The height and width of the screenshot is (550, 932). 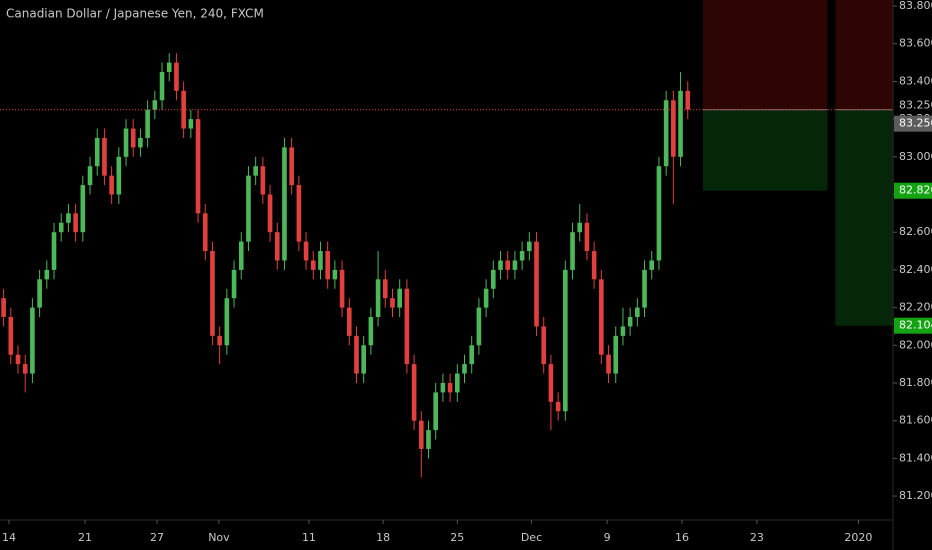 What do you see at coordinates (915, 420) in the screenshot?
I see `y-tick-label: 81.600` at bounding box center [915, 420].